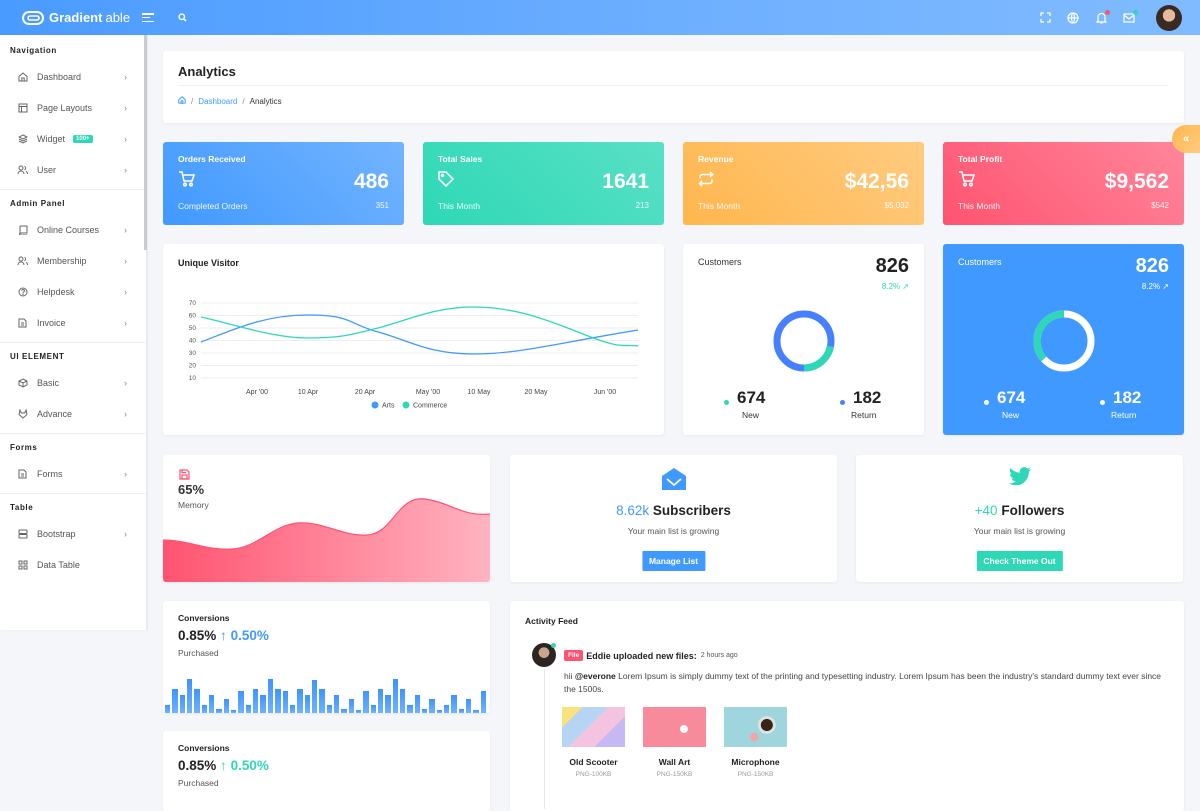  I want to click on svg-text: 20 Apr, so click(365, 392).